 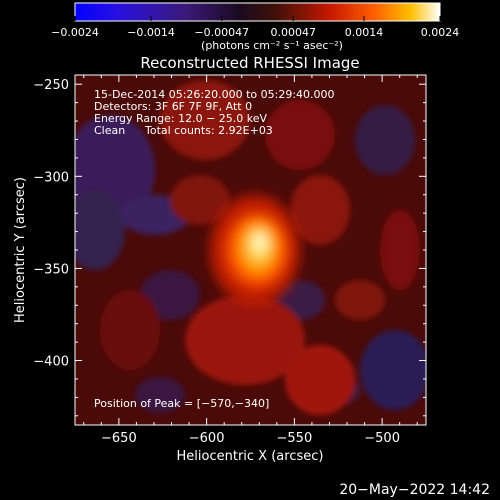 What do you see at coordinates (151, 32) in the screenshot?
I see `colorbar-tick-label: −0.0014` at bounding box center [151, 32].